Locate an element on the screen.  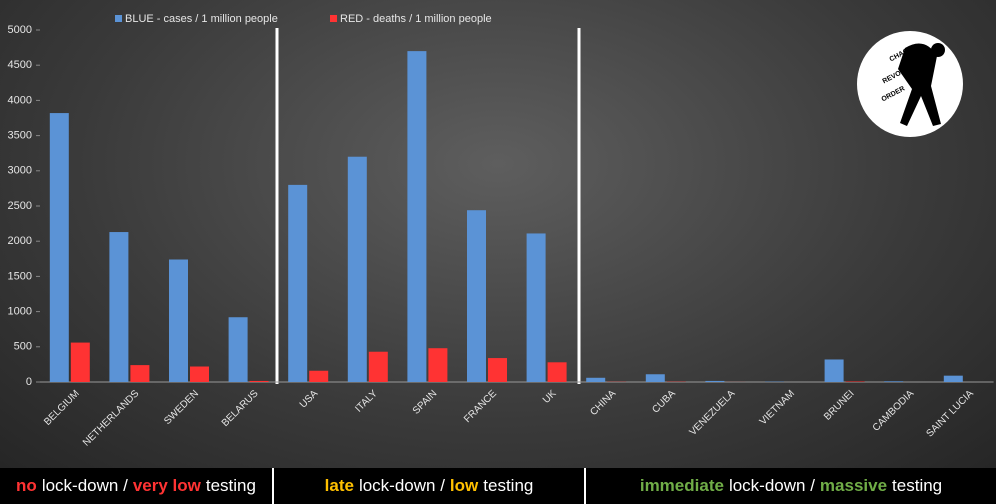
footer-section: immediate lock-down / massive testing is located at coordinates (790, 486).